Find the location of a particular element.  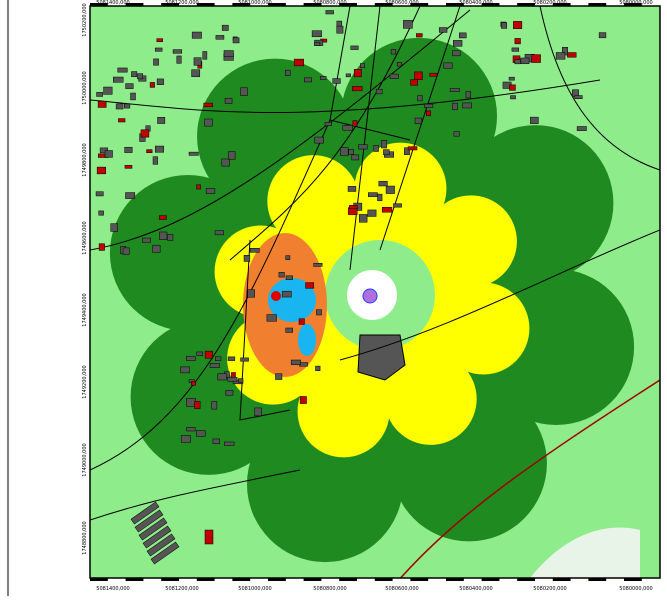

left-coordinate: 1749800,000 is located at coordinates (85, 159).